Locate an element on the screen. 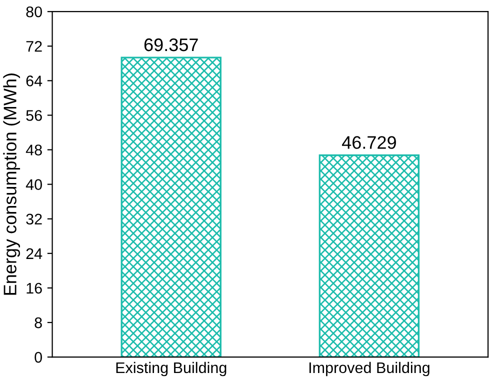  y-tick-label: 48 is located at coordinates (34, 150).